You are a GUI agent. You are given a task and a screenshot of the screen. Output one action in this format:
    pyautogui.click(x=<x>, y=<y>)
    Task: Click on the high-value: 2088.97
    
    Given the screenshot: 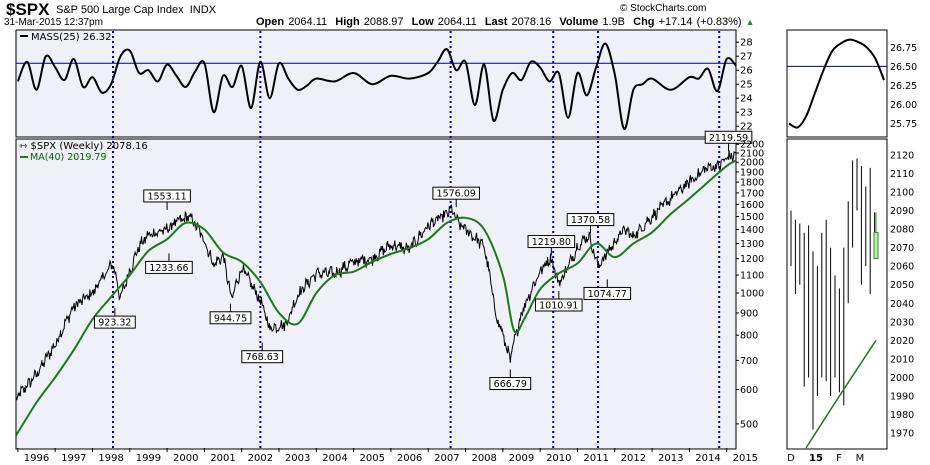 What is the action you would take?
    pyautogui.click(x=383, y=22)
    